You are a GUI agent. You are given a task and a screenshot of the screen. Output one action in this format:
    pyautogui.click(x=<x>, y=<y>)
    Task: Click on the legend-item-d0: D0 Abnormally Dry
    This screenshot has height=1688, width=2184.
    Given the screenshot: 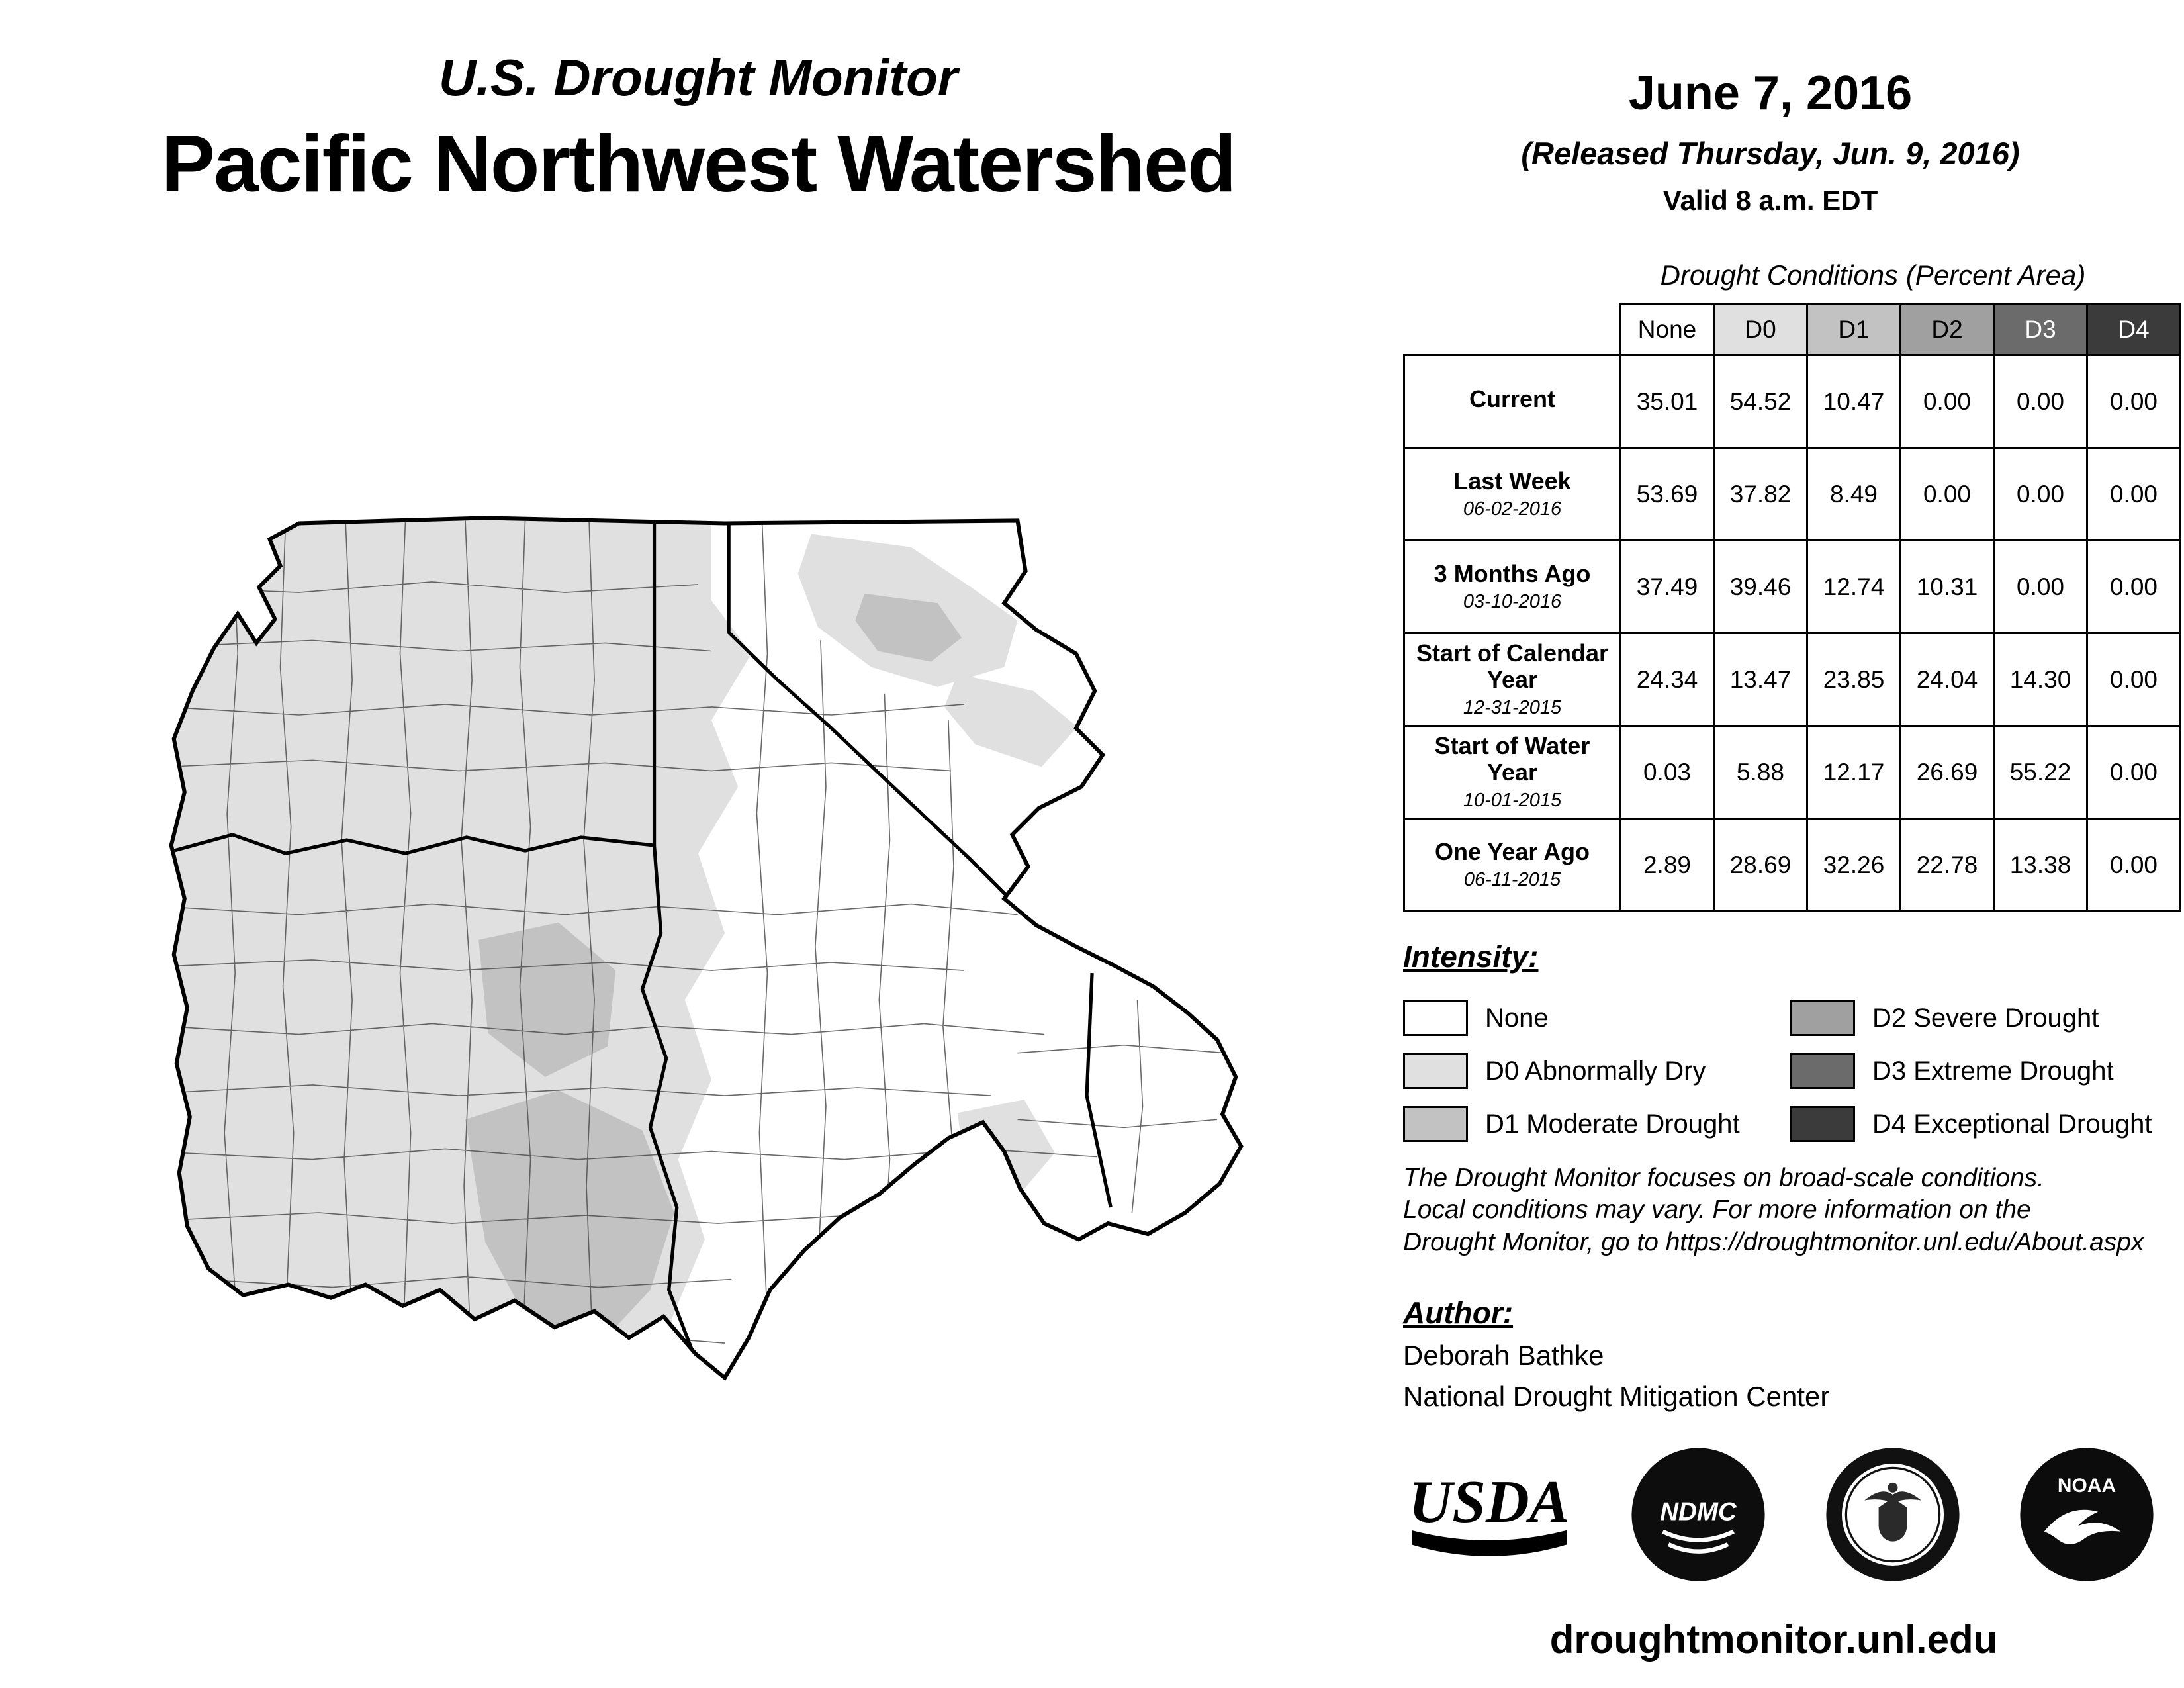 What is the action you would take?
    pyautogui.click(x=1596, y=1071)
    